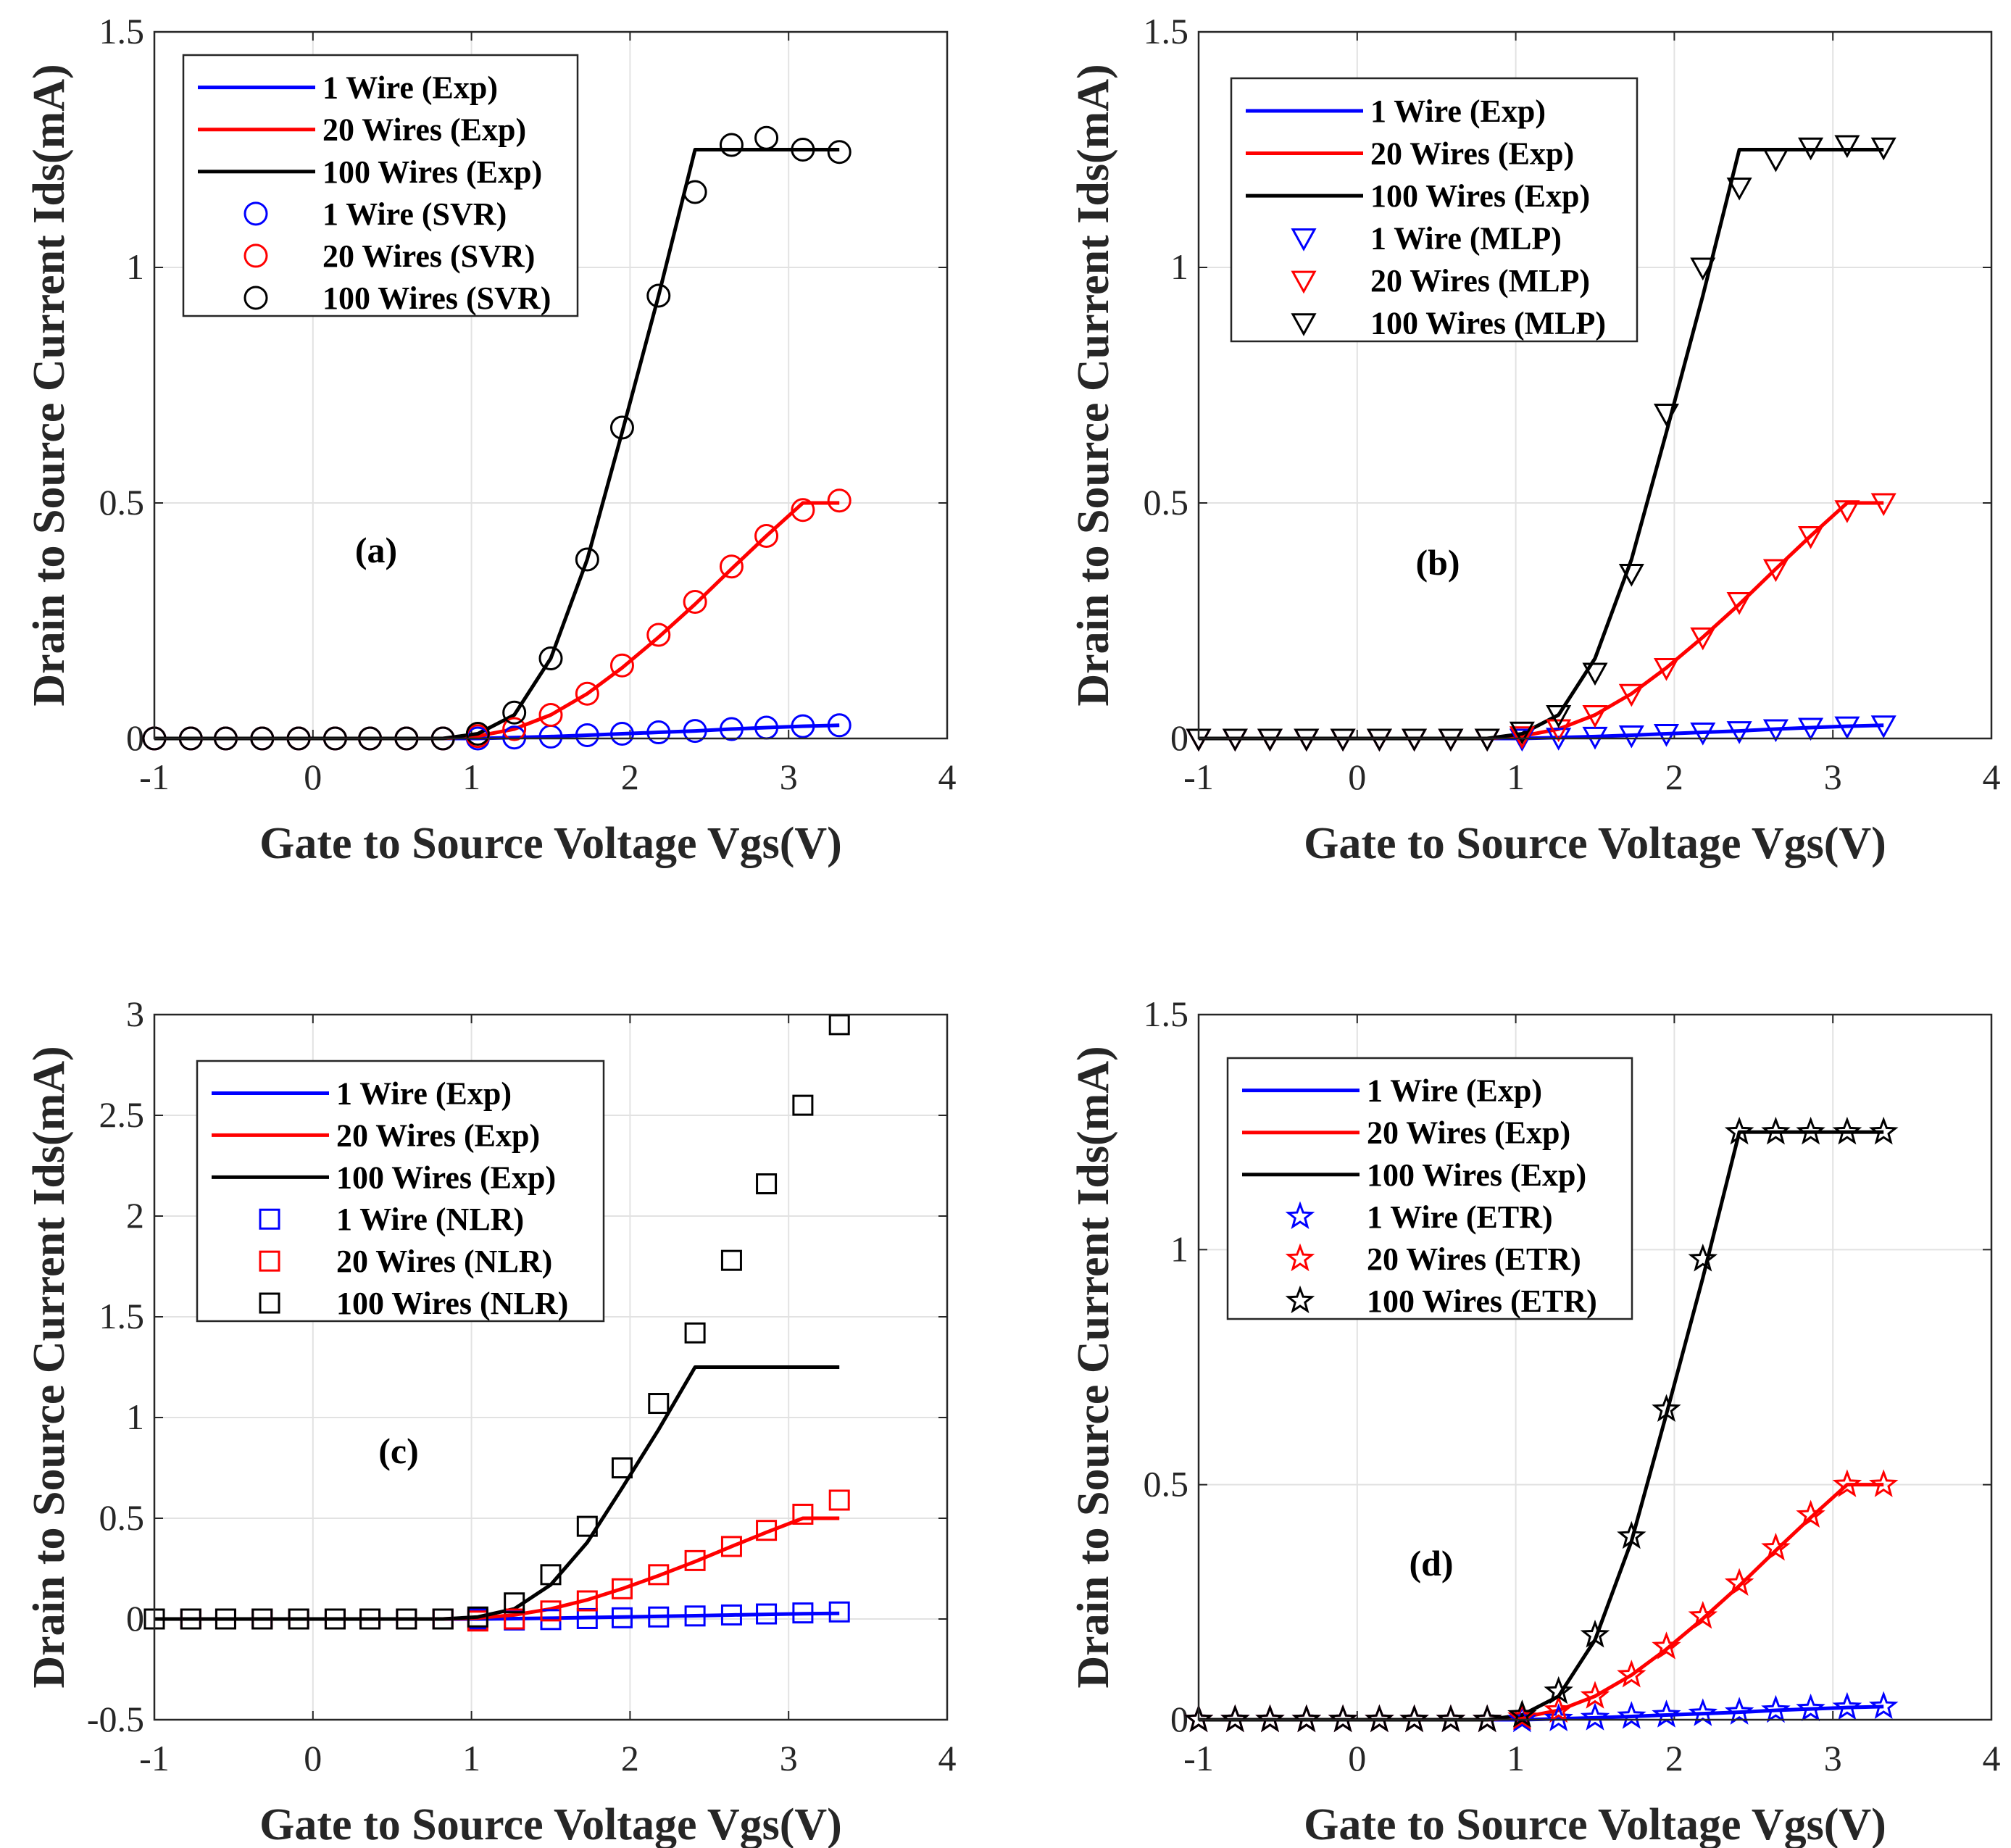  I want to click on y-tick-label: 3, so click(135, 1014).